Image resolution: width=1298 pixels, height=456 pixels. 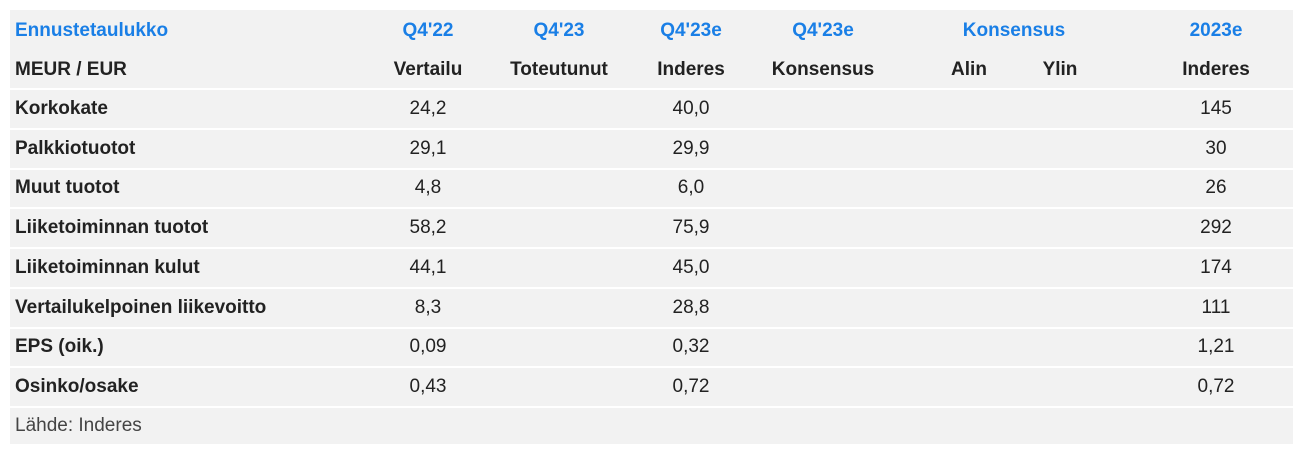 I want to click on header-2023e: 2023e, so click(x=1216, y=30).